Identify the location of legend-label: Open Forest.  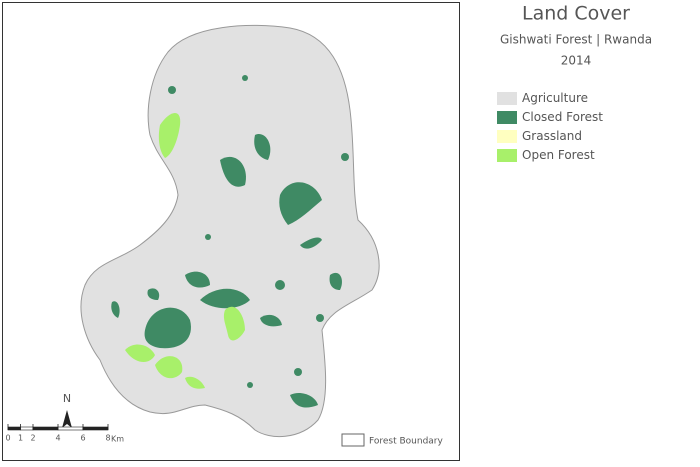
(558, 155).